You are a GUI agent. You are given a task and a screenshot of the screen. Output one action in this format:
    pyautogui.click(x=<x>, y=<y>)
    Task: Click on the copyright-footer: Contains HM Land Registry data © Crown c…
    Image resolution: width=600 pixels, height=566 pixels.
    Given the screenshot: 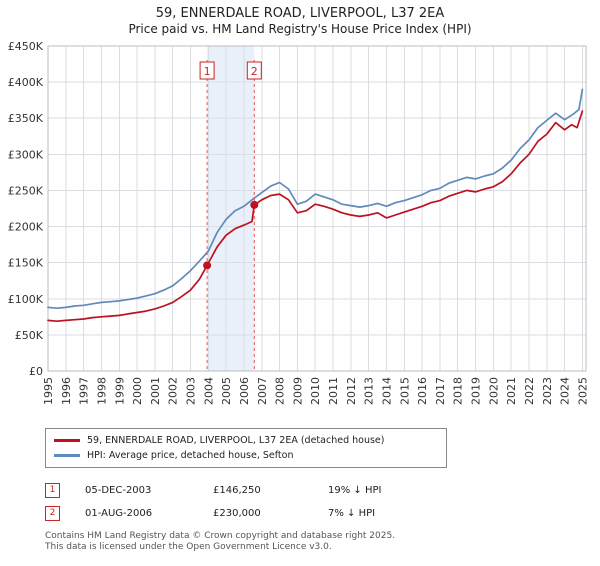 What is the action you would take?
    pyautogui.click(x=322, y=542)
    